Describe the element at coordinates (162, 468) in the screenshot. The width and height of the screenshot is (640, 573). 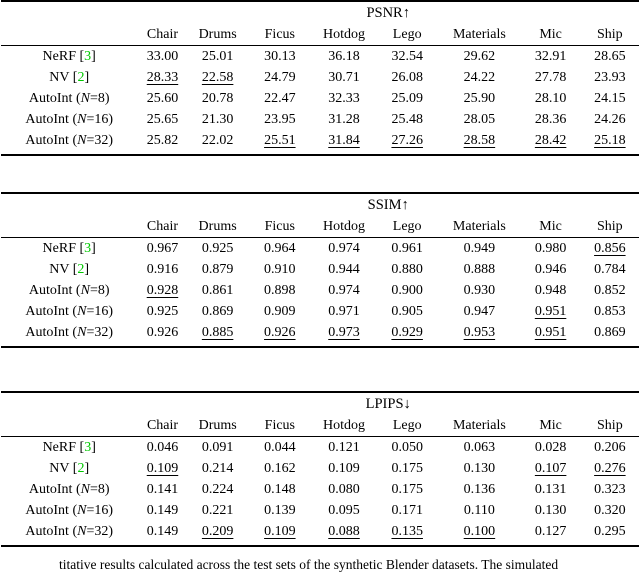
I see `metric-value-cell: 0.109` at that location.